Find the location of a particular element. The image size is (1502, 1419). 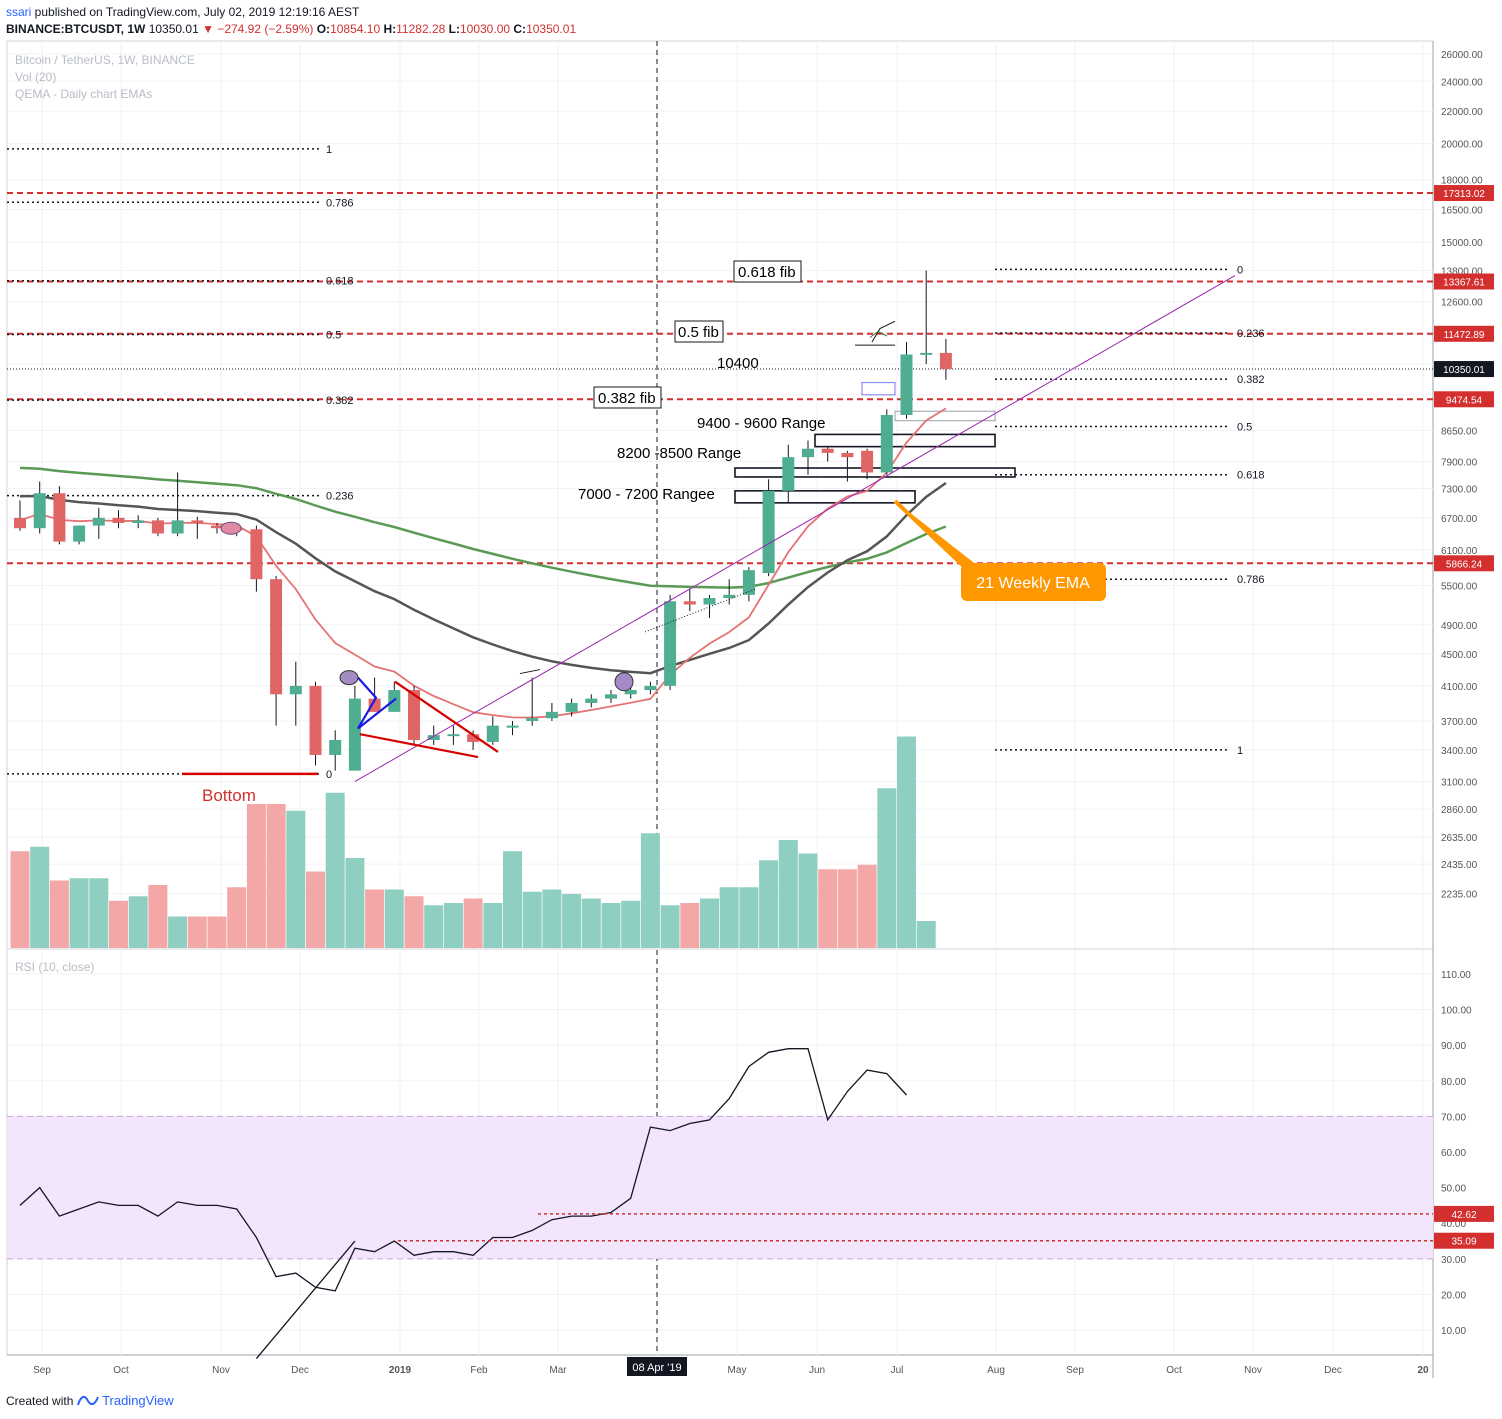

rsi-level-tag-bg is located at coordinates (1464, 1240).